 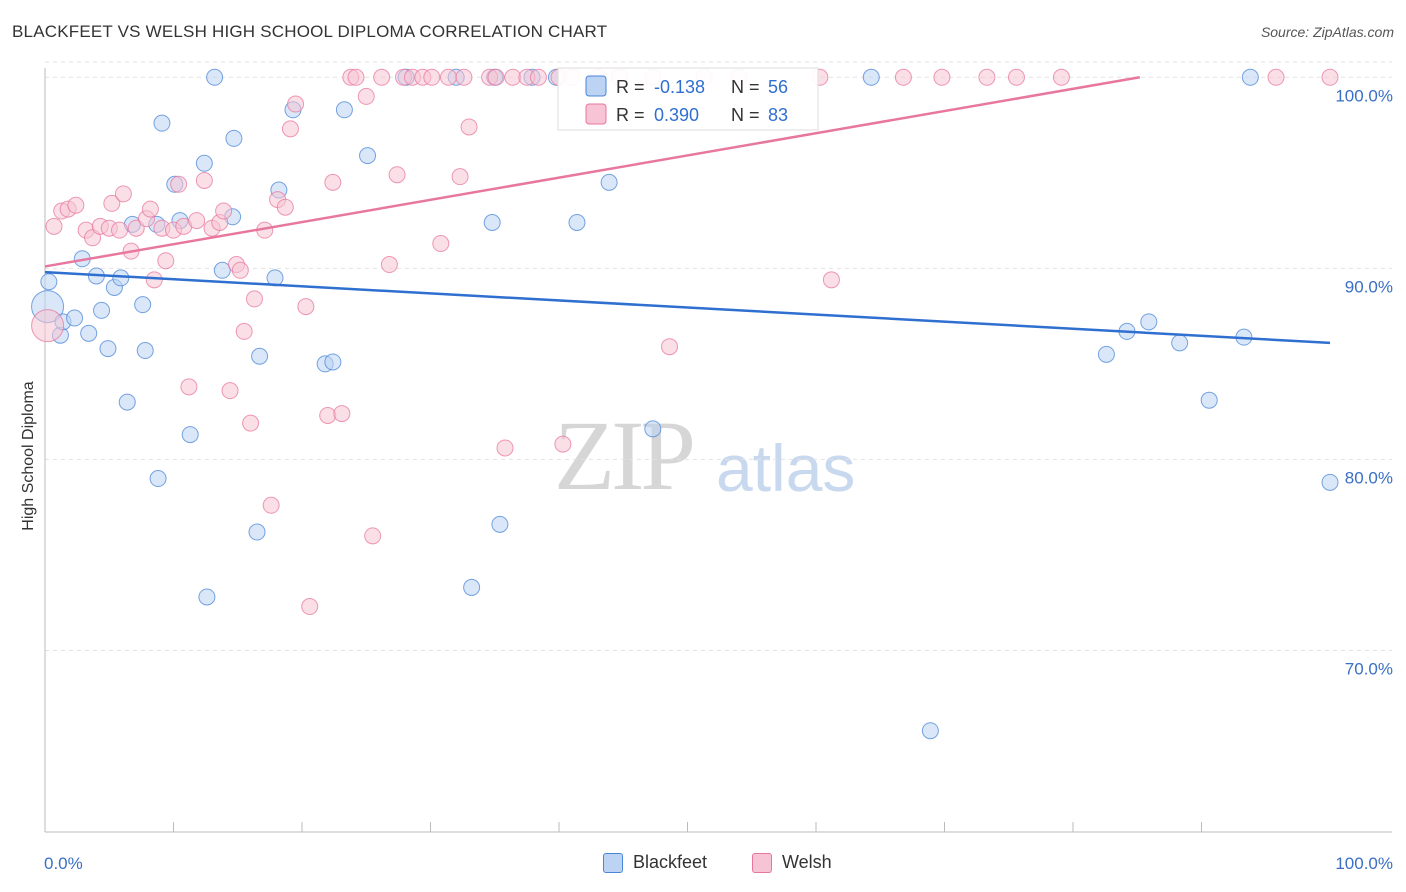 What do you see at coordinates (1364, 863) in the screenshot?
I see `x-tick-label-max: 100.0%` at bounding box center [1364, 863].